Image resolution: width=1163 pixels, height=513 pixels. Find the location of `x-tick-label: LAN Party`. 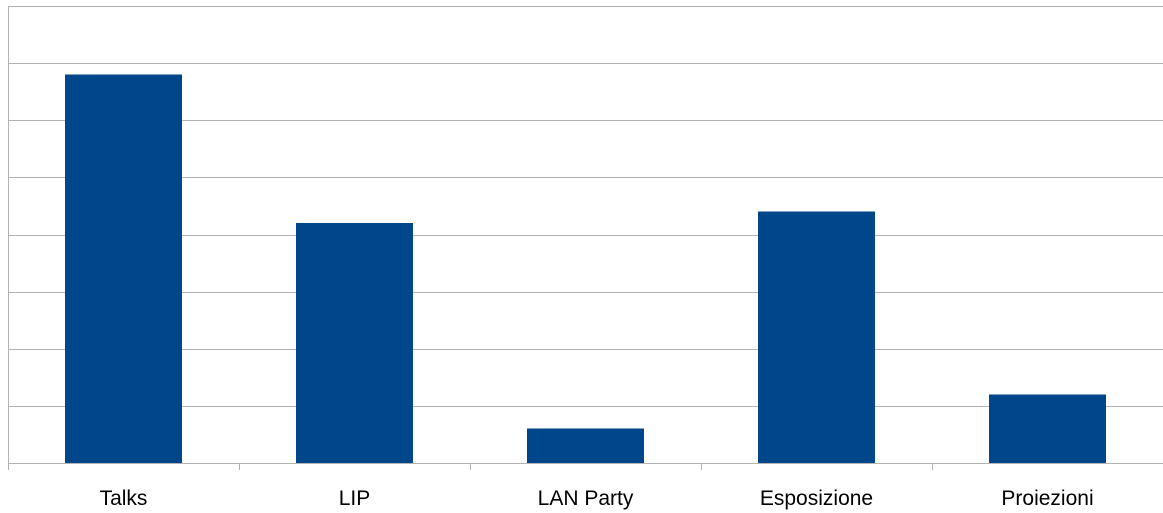

x-tick-label: LAN Party is located at coordinates (586, 498).